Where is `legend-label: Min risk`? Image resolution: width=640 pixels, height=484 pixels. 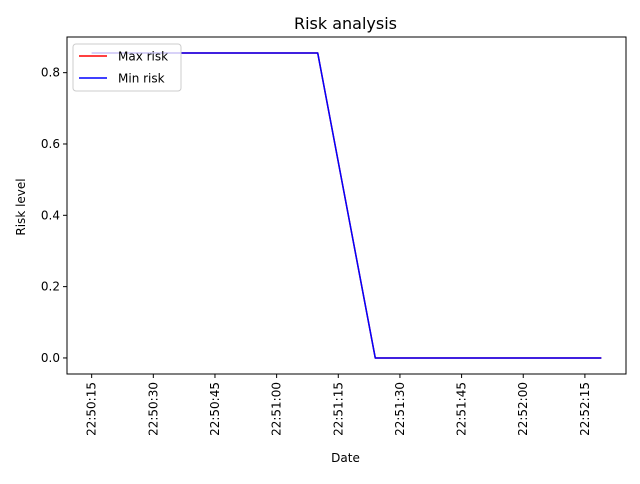
legend-label: Min risk is located at coordinates (141, 79).